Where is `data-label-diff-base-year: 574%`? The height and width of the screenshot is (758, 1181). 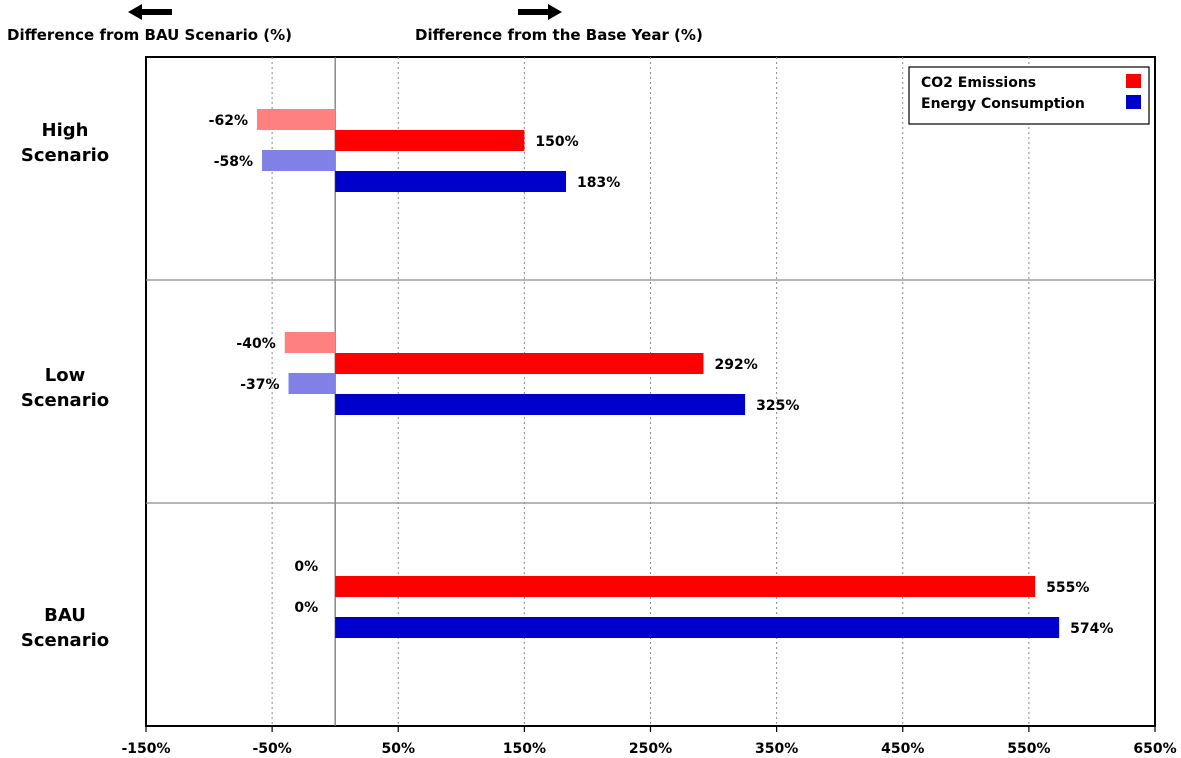 data-label-diff-base-year: 574% is located at coordinates (1091, 629).